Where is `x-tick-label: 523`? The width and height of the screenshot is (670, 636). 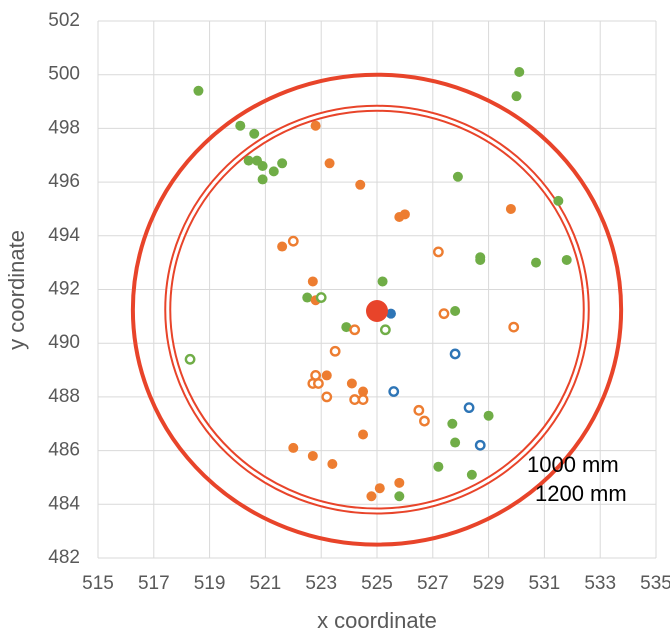
x-tick-label: 523 is located at coordinates (321, 583).